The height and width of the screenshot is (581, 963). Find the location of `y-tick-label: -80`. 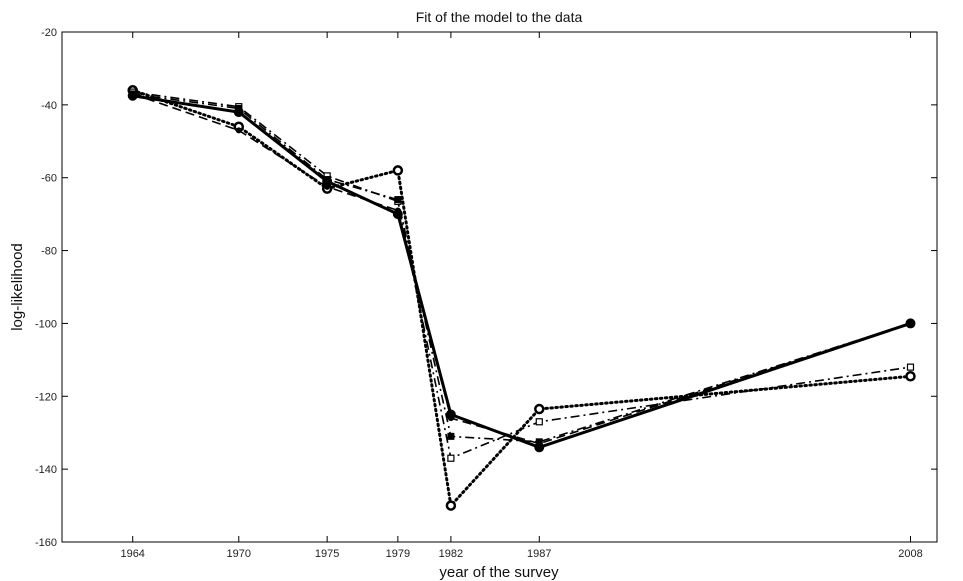

y-tick-label: -80 is located at coordinates (49, 252).